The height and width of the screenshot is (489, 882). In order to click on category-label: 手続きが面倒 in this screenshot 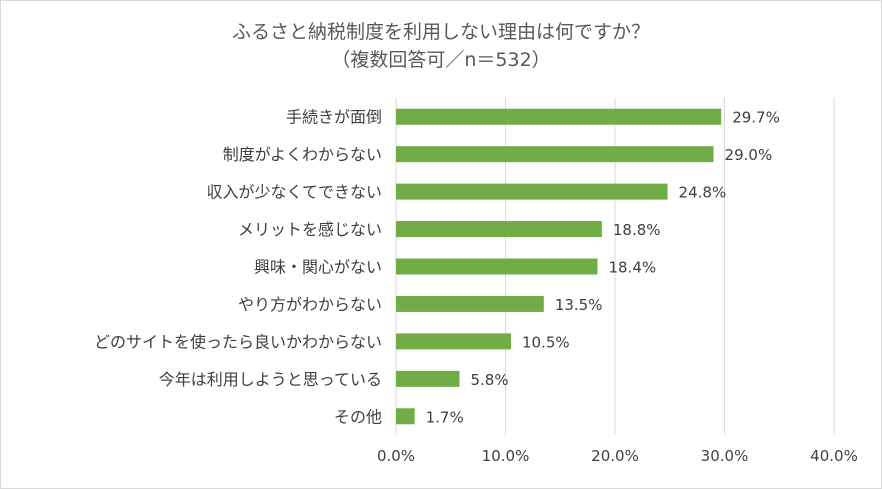, I will do `click(334, 117)`.